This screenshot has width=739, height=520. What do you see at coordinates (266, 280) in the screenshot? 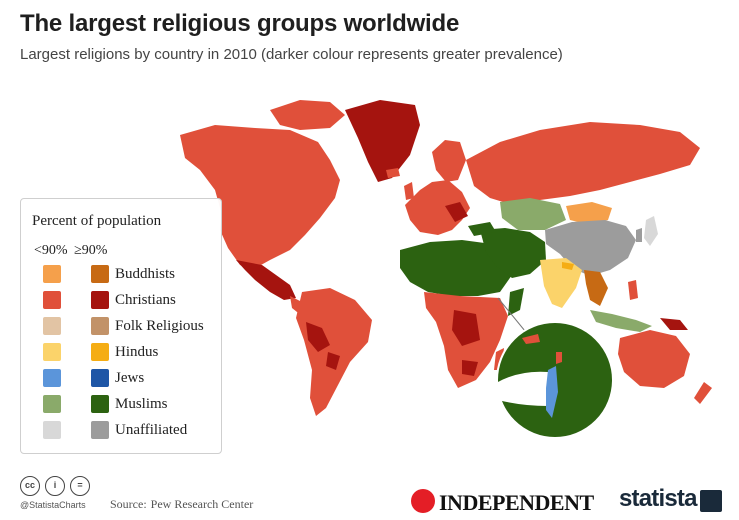
I see `map-mexico` at bounding box center [266, 280].